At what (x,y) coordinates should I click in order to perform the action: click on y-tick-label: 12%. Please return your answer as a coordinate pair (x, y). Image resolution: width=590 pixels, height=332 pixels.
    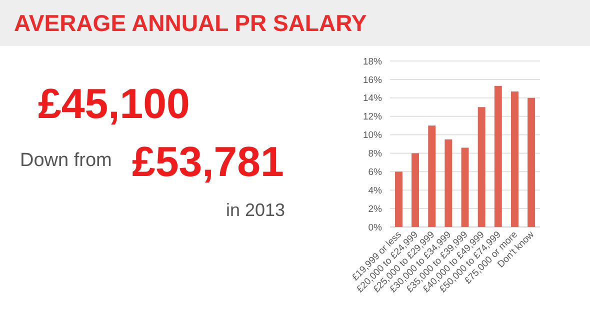
    Looking at the image, I should click on (372, 117).